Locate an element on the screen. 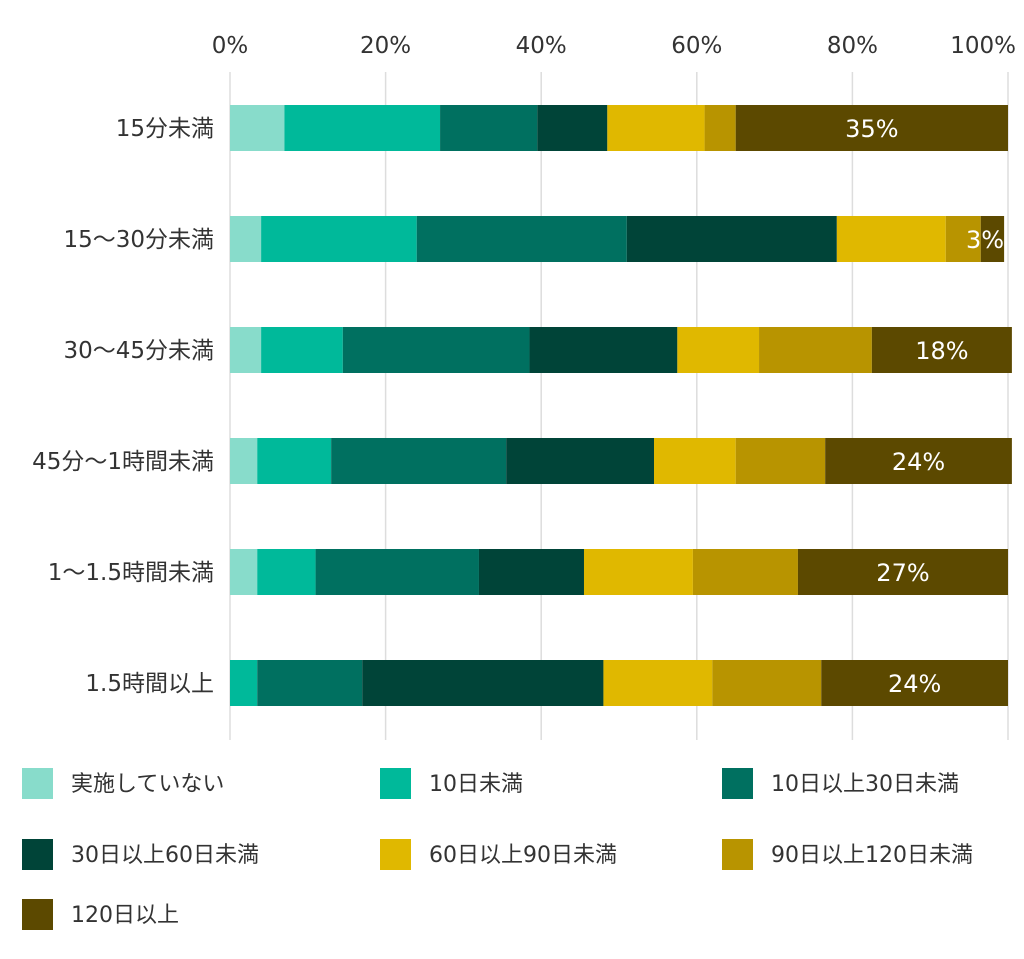 The image size is (1024, 959). legend-label: 120日以上 is located at coordinates (125, 915).